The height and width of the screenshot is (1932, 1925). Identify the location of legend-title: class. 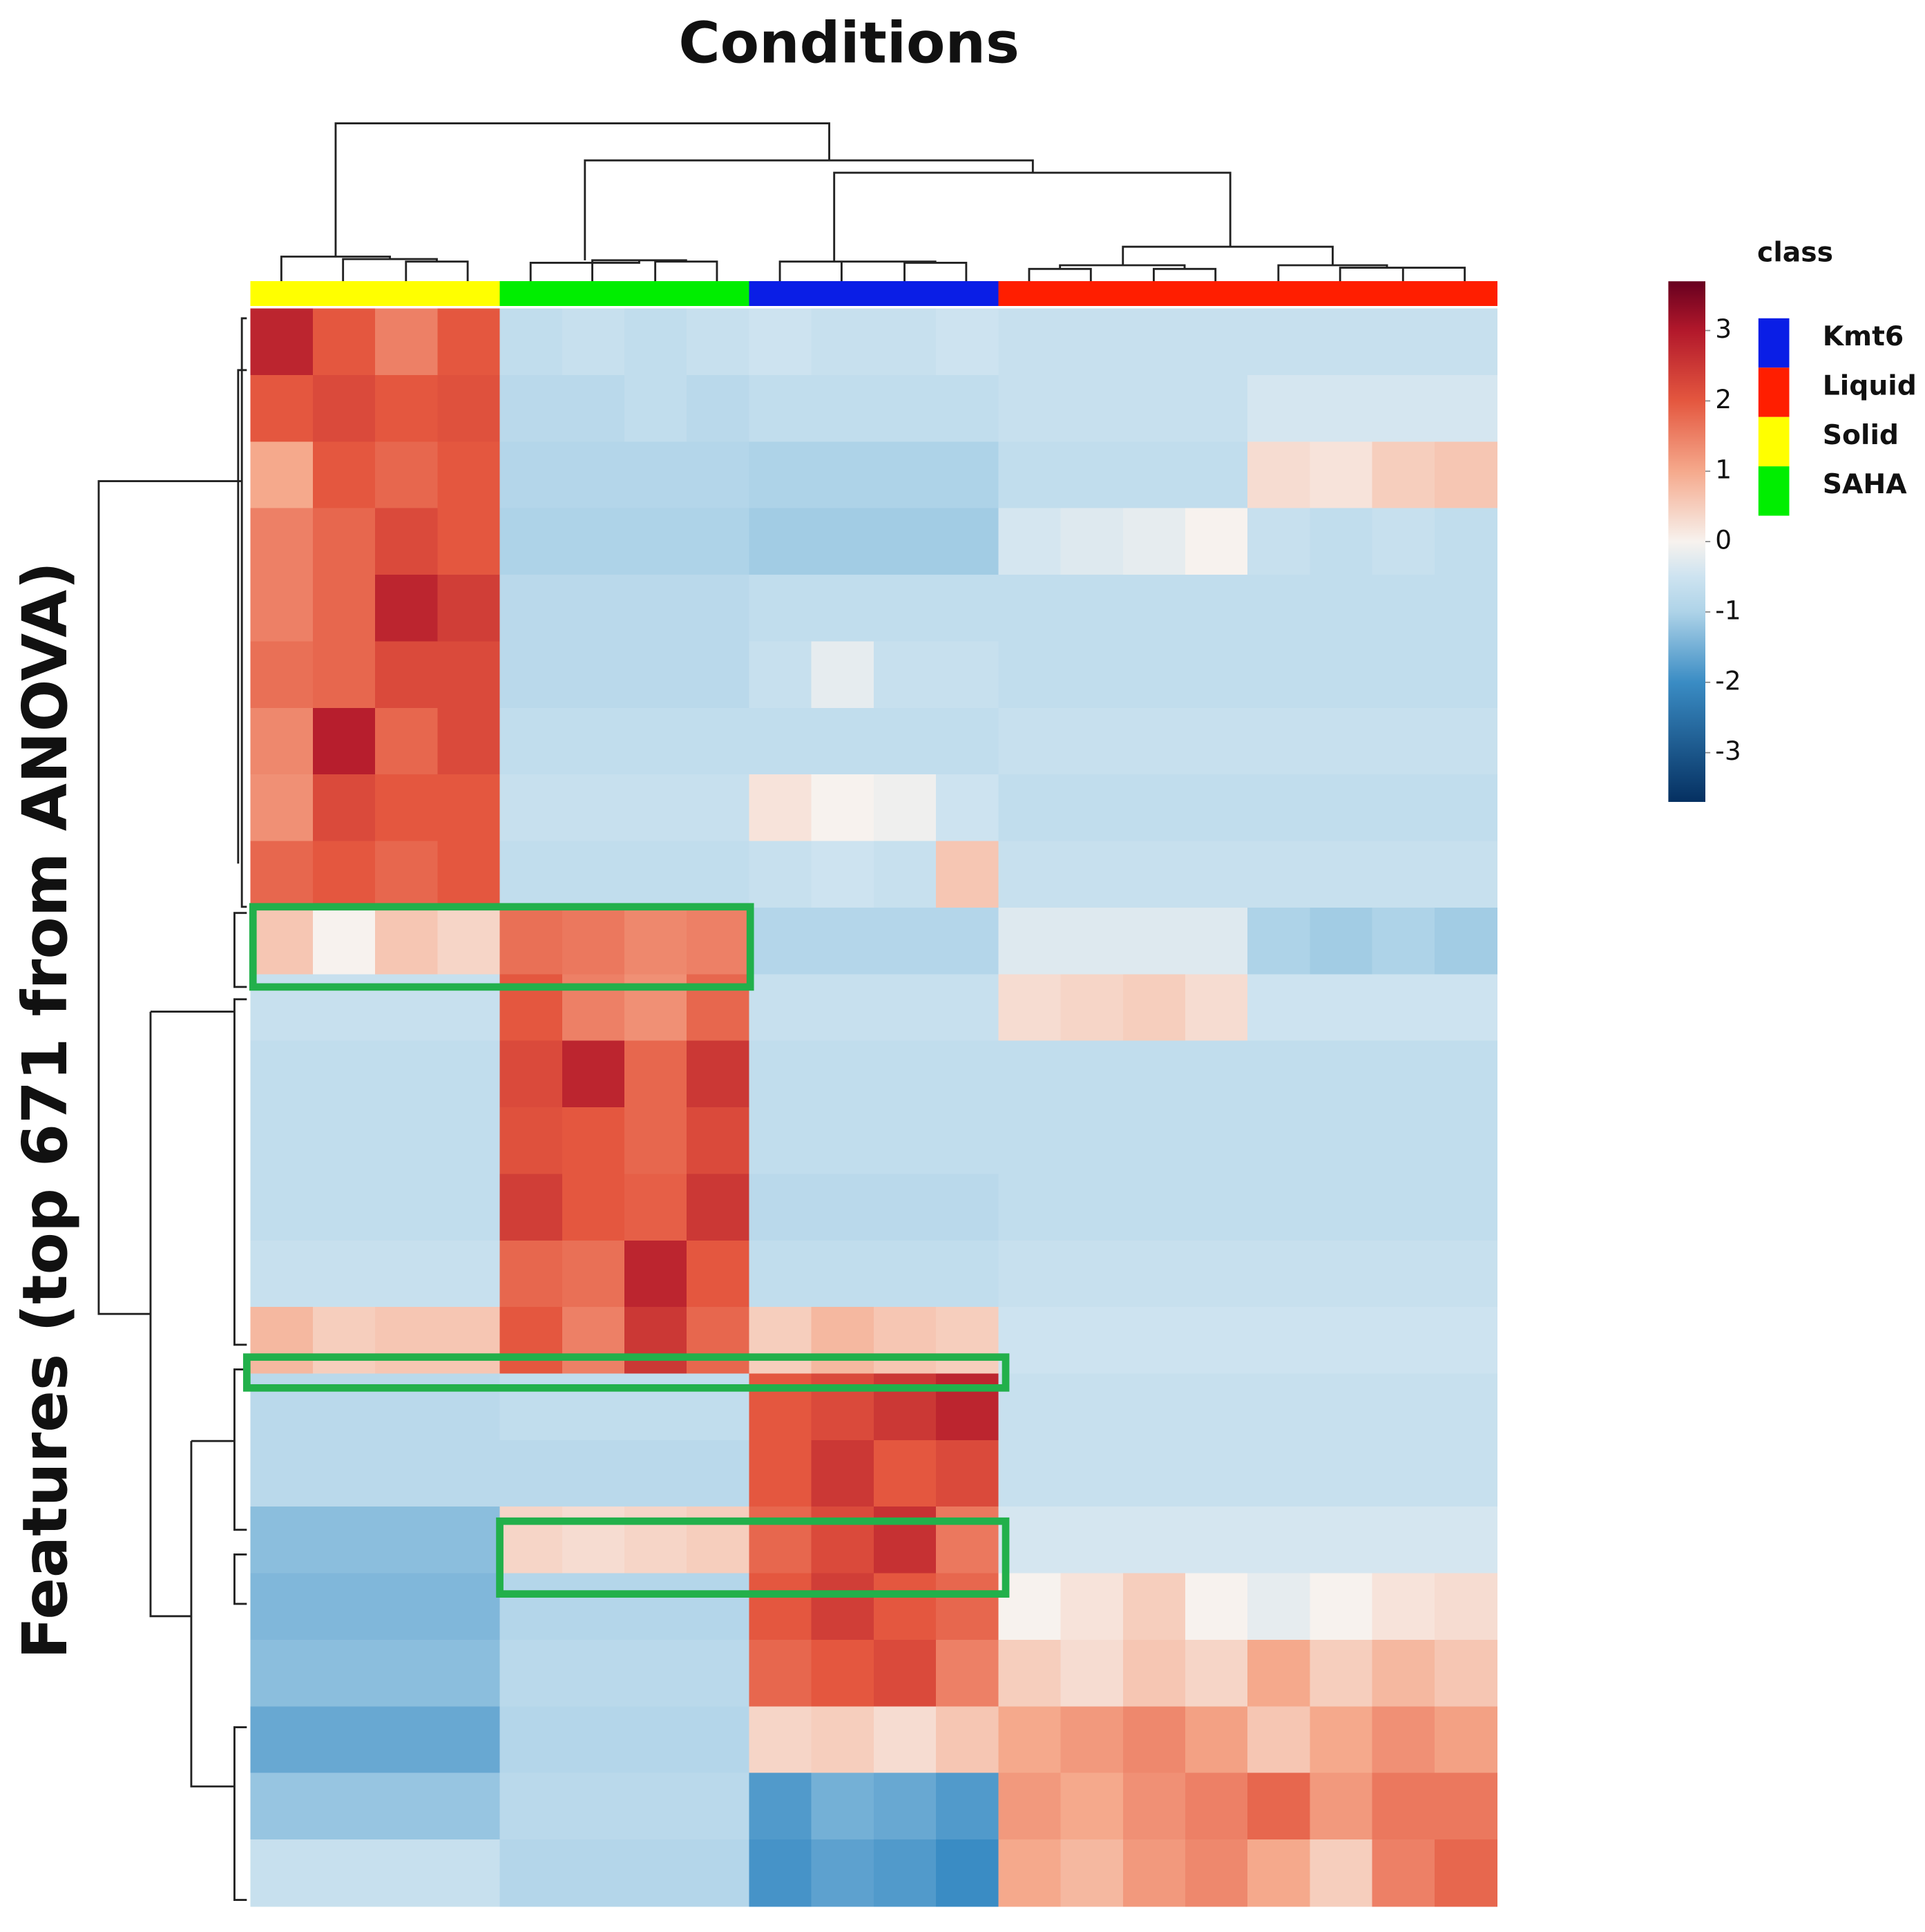
(1795, 252).